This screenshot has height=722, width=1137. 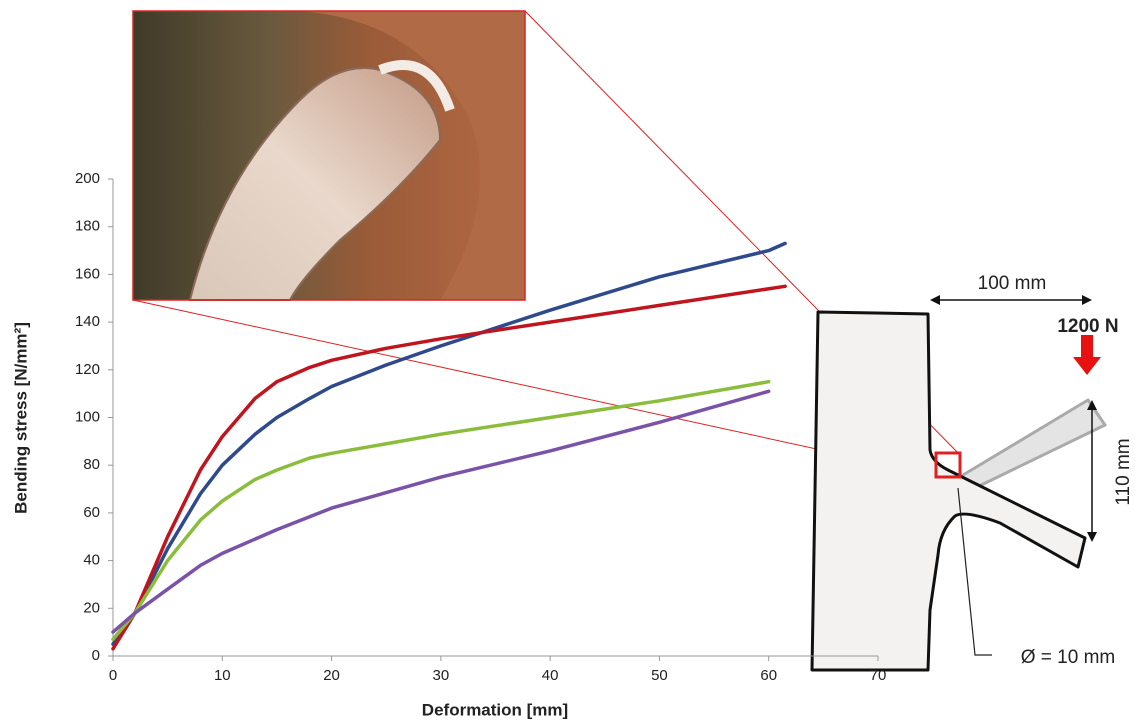 What do you see at coordinates (329, 155) in the screenshot?
I see `inset-photo` at bounding box center [329, 155].